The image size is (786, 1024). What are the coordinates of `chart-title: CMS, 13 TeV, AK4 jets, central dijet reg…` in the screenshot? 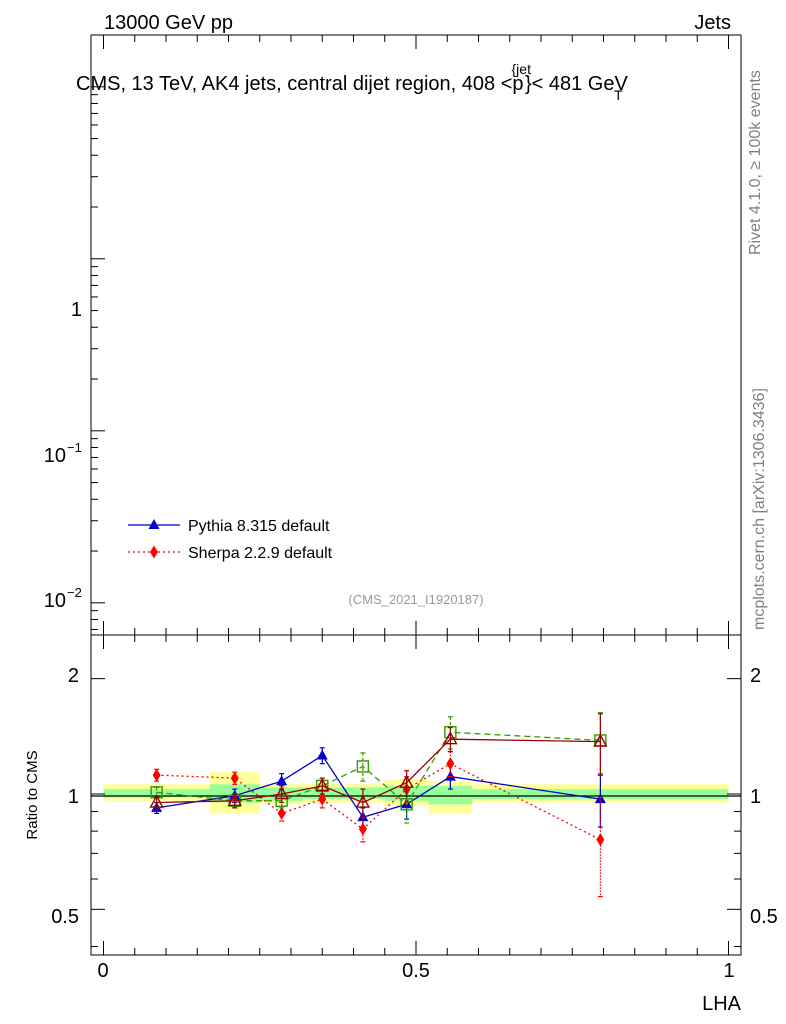 It's located at (352, 78).